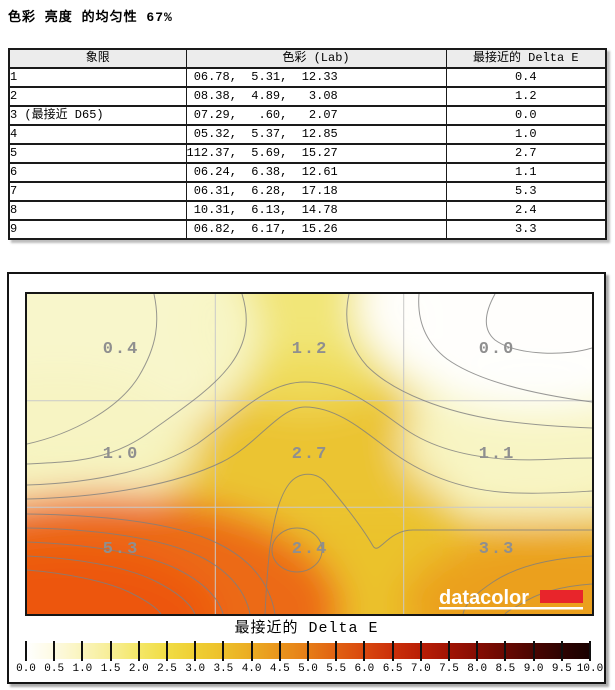  What do you see at coordinates (54, 669) in the screenshot?
I see `colorbar-tick-label: 0.5` at bounding box center [54, 669].